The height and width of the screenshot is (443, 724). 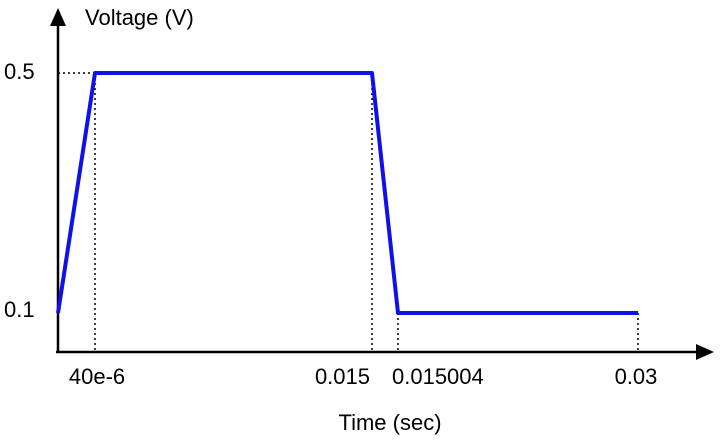 What do you see at coordinates (636, 376) in the screenshot?
I see `x-tick-label: 0.03` at bounding box center [636, 376].